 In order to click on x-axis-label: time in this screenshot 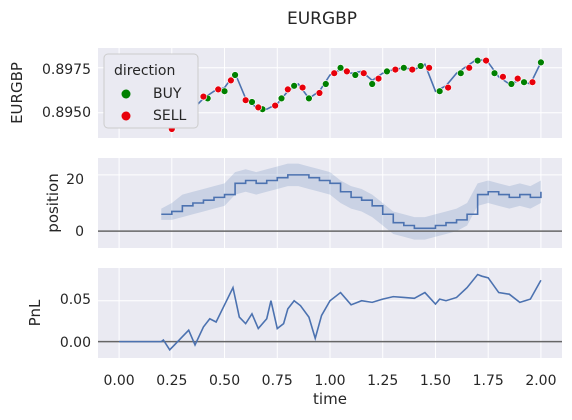, I will do `click(330, 399)`.